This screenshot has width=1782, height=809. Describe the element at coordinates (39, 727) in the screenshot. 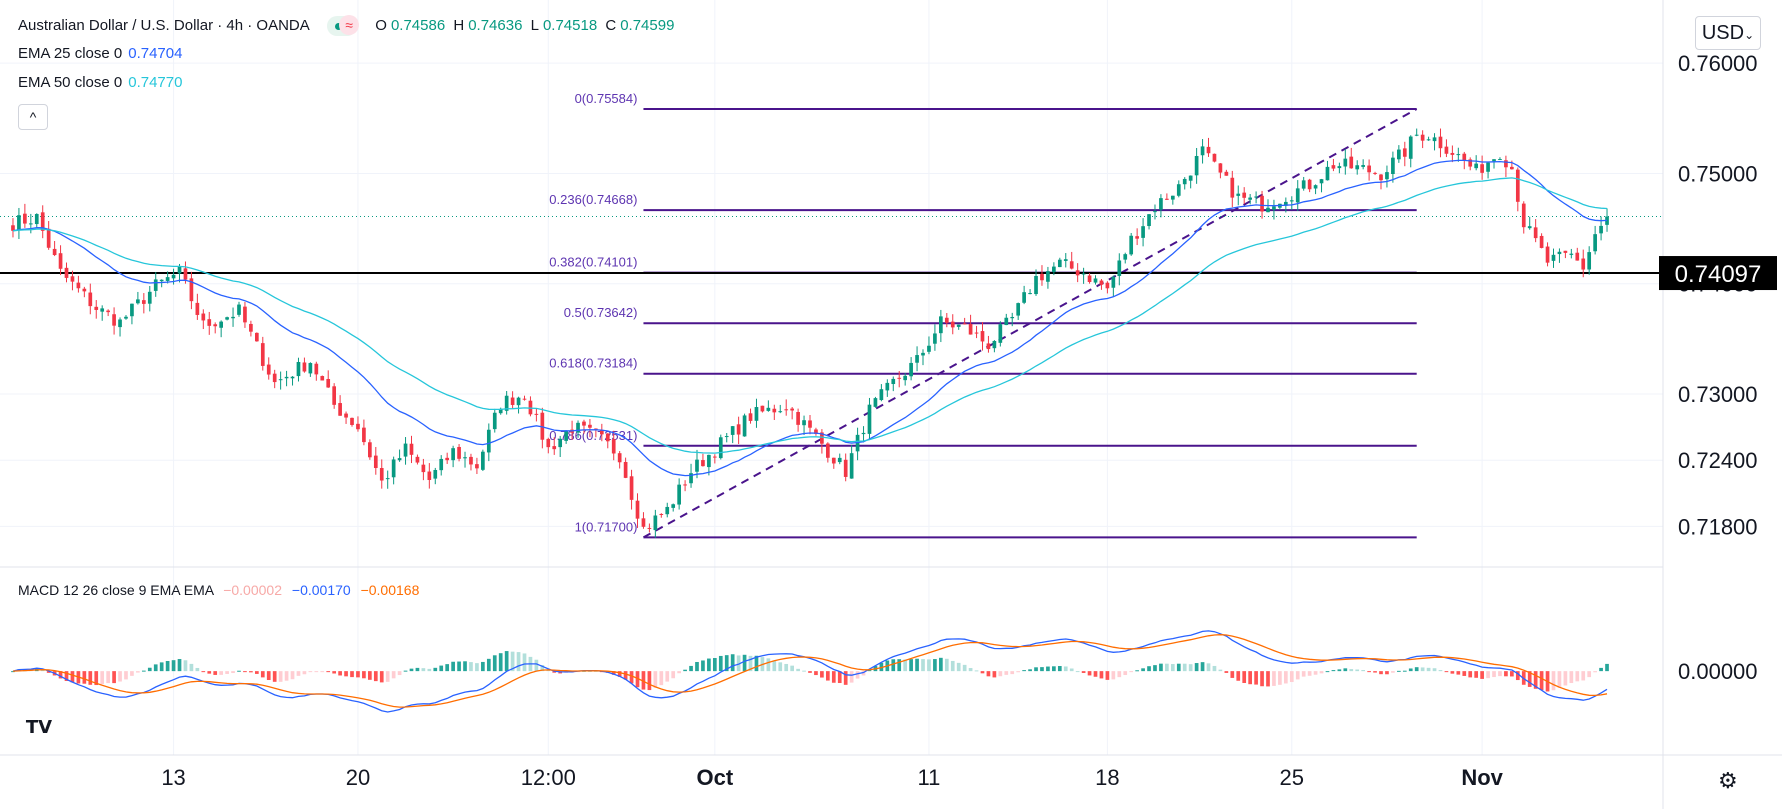

I see `tradingview-logo-icon: 𝗧𝗩` at that location.